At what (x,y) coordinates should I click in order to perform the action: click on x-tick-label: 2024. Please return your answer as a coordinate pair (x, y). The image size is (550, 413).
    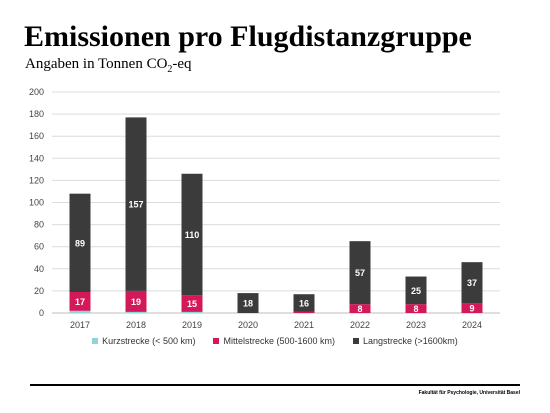
    Looking at the image, I should click on (472, 325).